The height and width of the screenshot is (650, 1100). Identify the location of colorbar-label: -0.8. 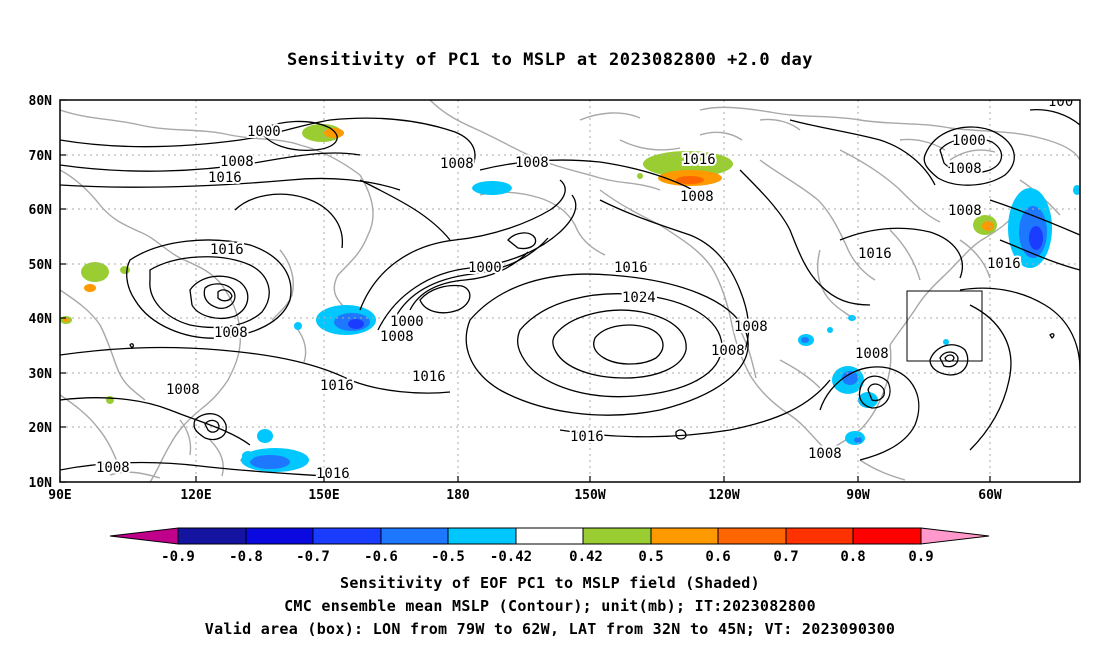
(246, 557).